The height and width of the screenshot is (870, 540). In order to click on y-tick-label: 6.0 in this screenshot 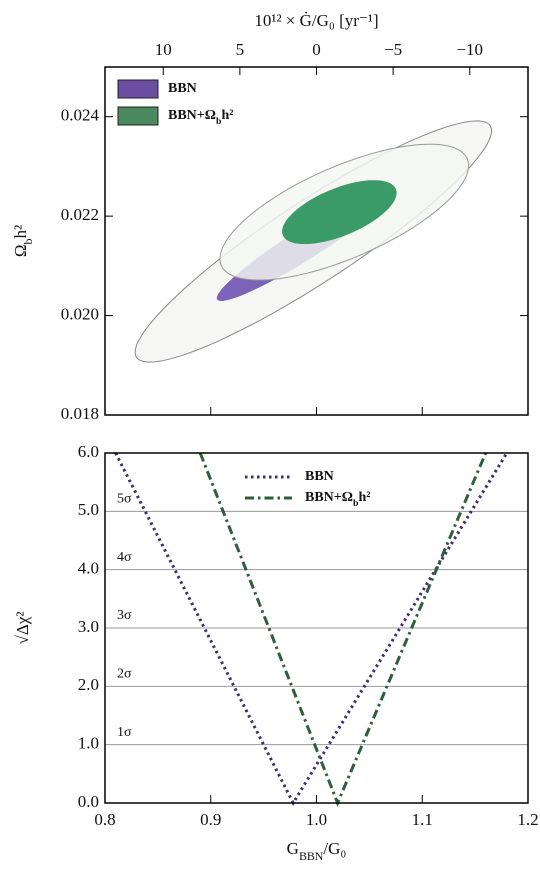, I will do `click(88, 451)`.